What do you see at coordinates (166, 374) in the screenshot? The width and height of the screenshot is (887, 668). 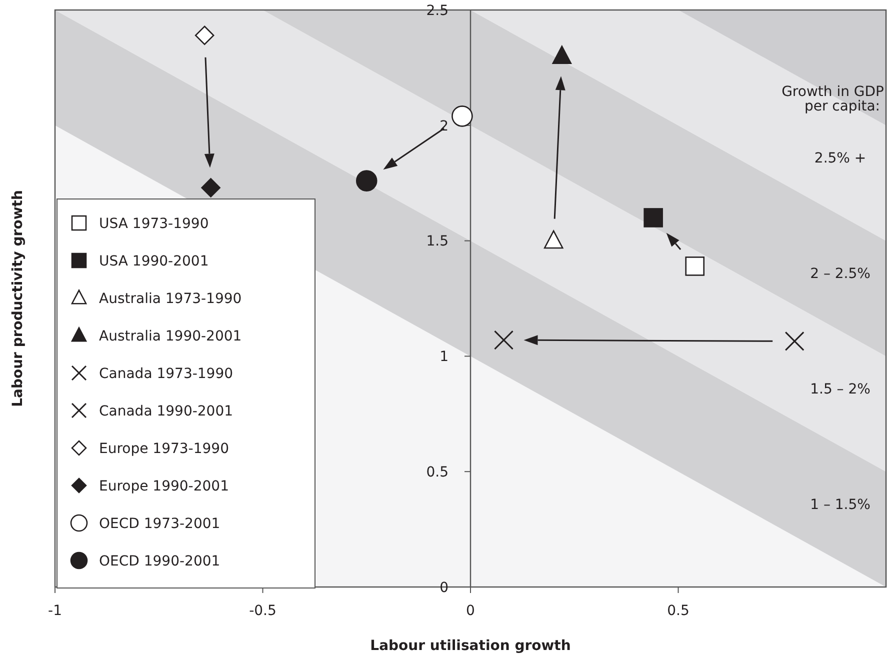 I see `legend-label: Canada 1973-1990` at bounding box center [166, 374].